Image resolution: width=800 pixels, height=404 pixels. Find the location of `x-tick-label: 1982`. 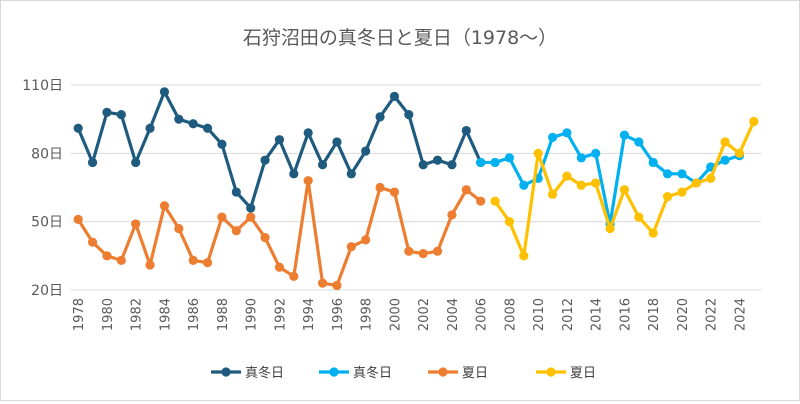

x-tick-label: 1982 is located at coordinates (137, 314).